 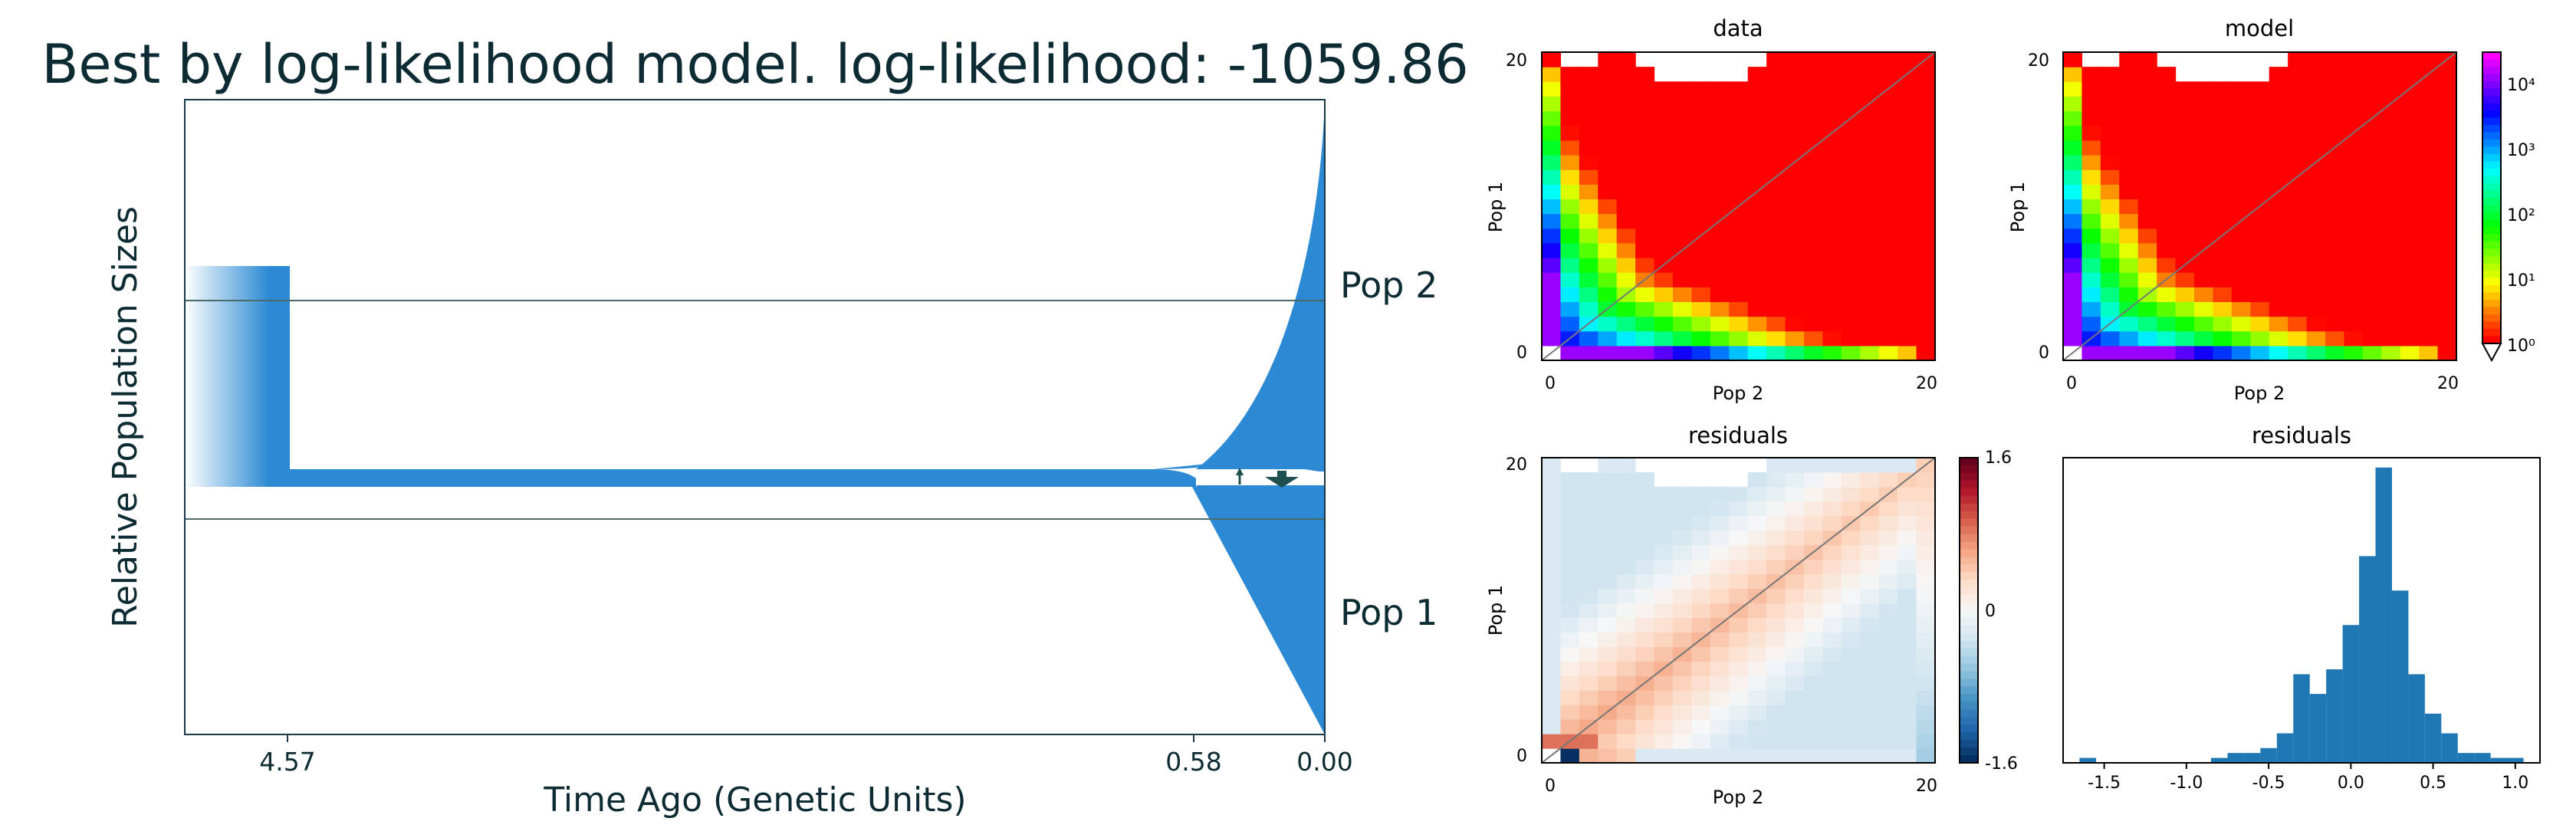 What do you see at coordinates (279, 376) in the screenshot?
I see `ancestral-block` at bounding box center [279, 376].